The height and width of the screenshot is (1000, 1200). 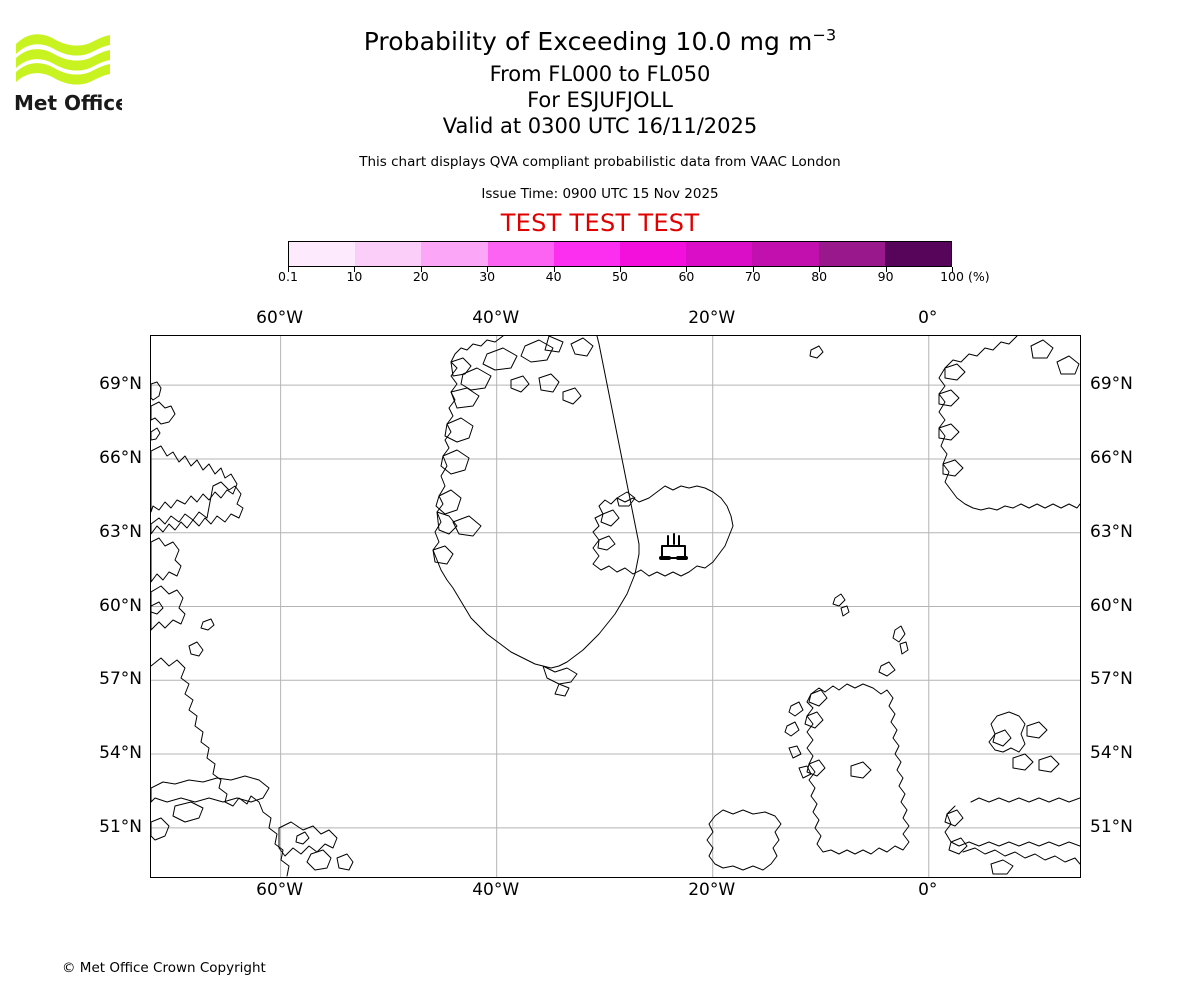 I want to click on lat-label-right-3: 60°N, so click(x=1111, y=605).